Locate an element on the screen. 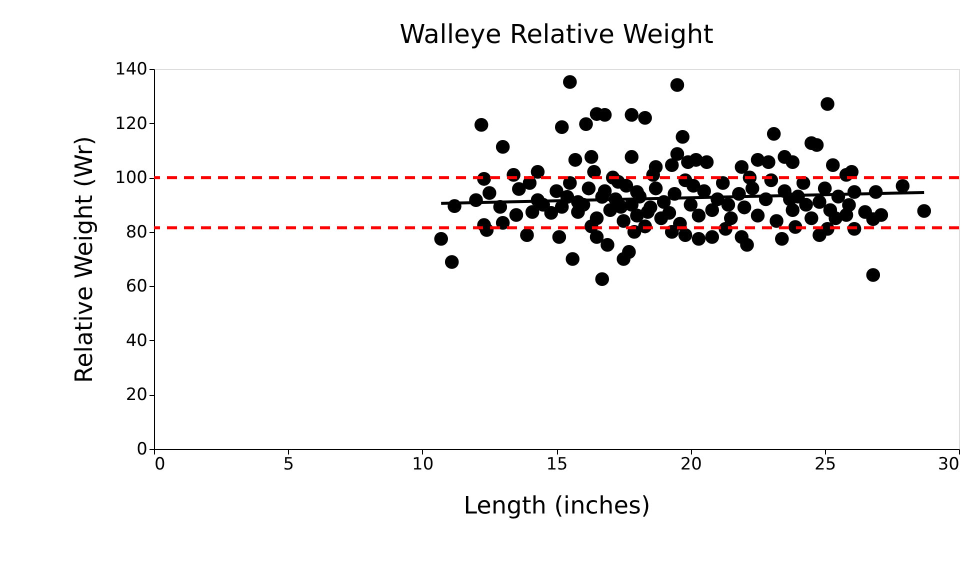  y-tick-label: 60 is located at coordinates (137, 286).